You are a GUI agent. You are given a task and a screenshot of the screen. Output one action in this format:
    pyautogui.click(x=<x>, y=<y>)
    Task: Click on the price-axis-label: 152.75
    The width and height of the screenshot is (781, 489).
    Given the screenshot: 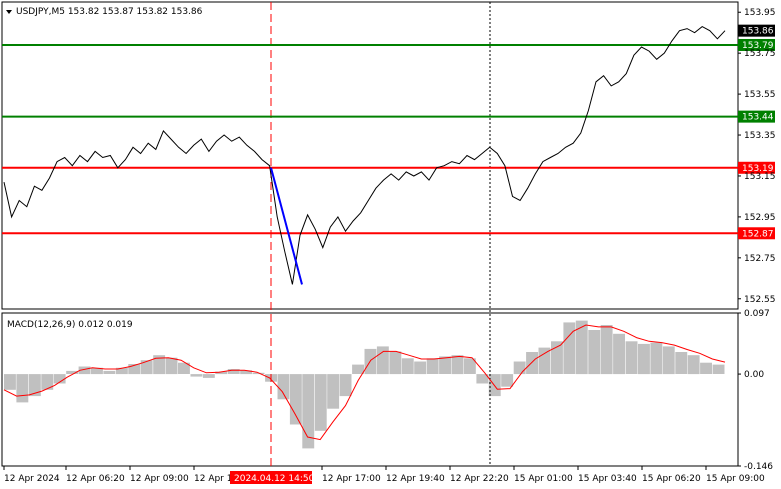 What is the action you would take?
    pyautogui.click(x=760, y=259)
    